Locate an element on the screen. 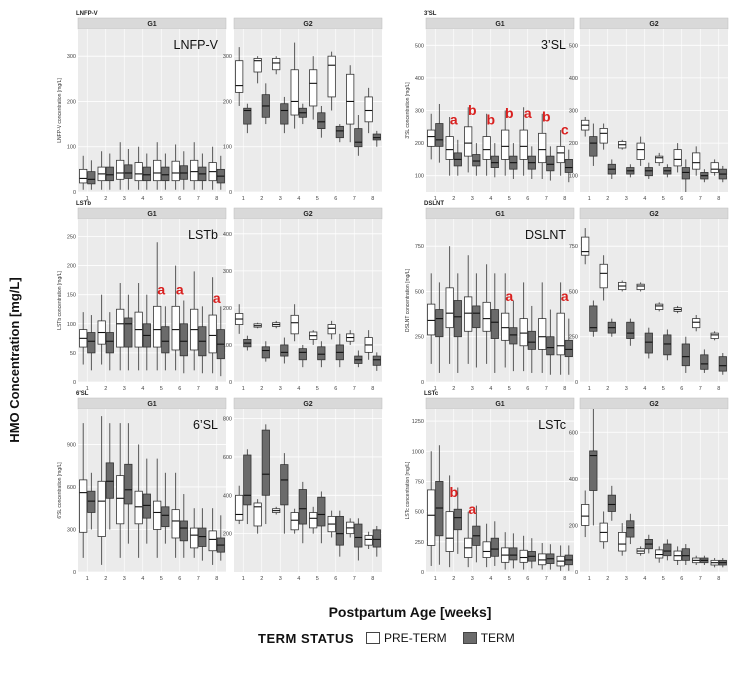 The height and width of the screenshot is (676, 736). y-tick-label: 750 is located at coordinates (573, 247).